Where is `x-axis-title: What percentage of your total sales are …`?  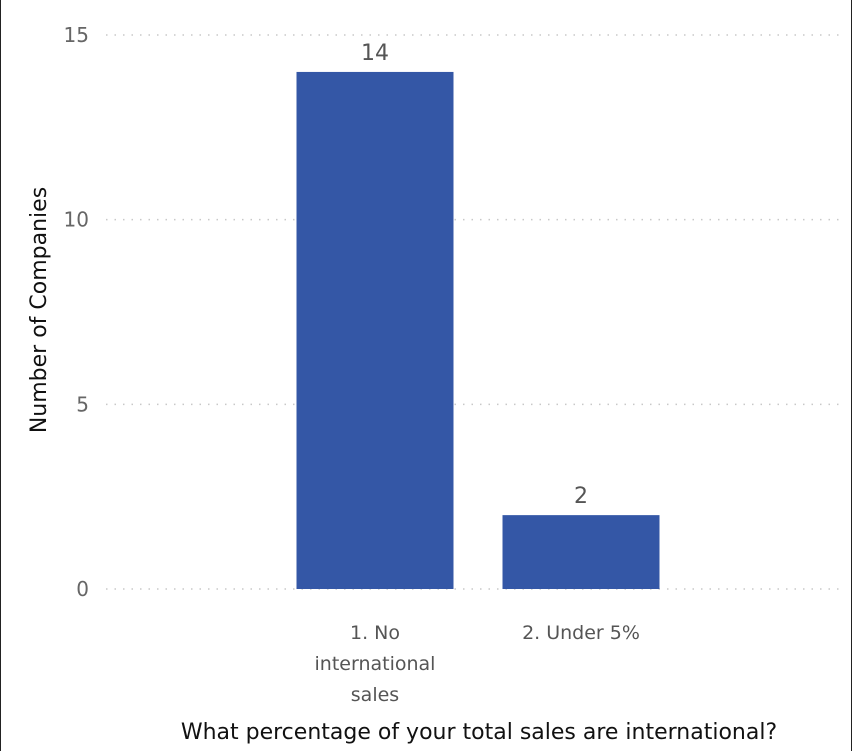 x-axis-title: What percentage of your total sales are … is located at coordinates (479, 732).